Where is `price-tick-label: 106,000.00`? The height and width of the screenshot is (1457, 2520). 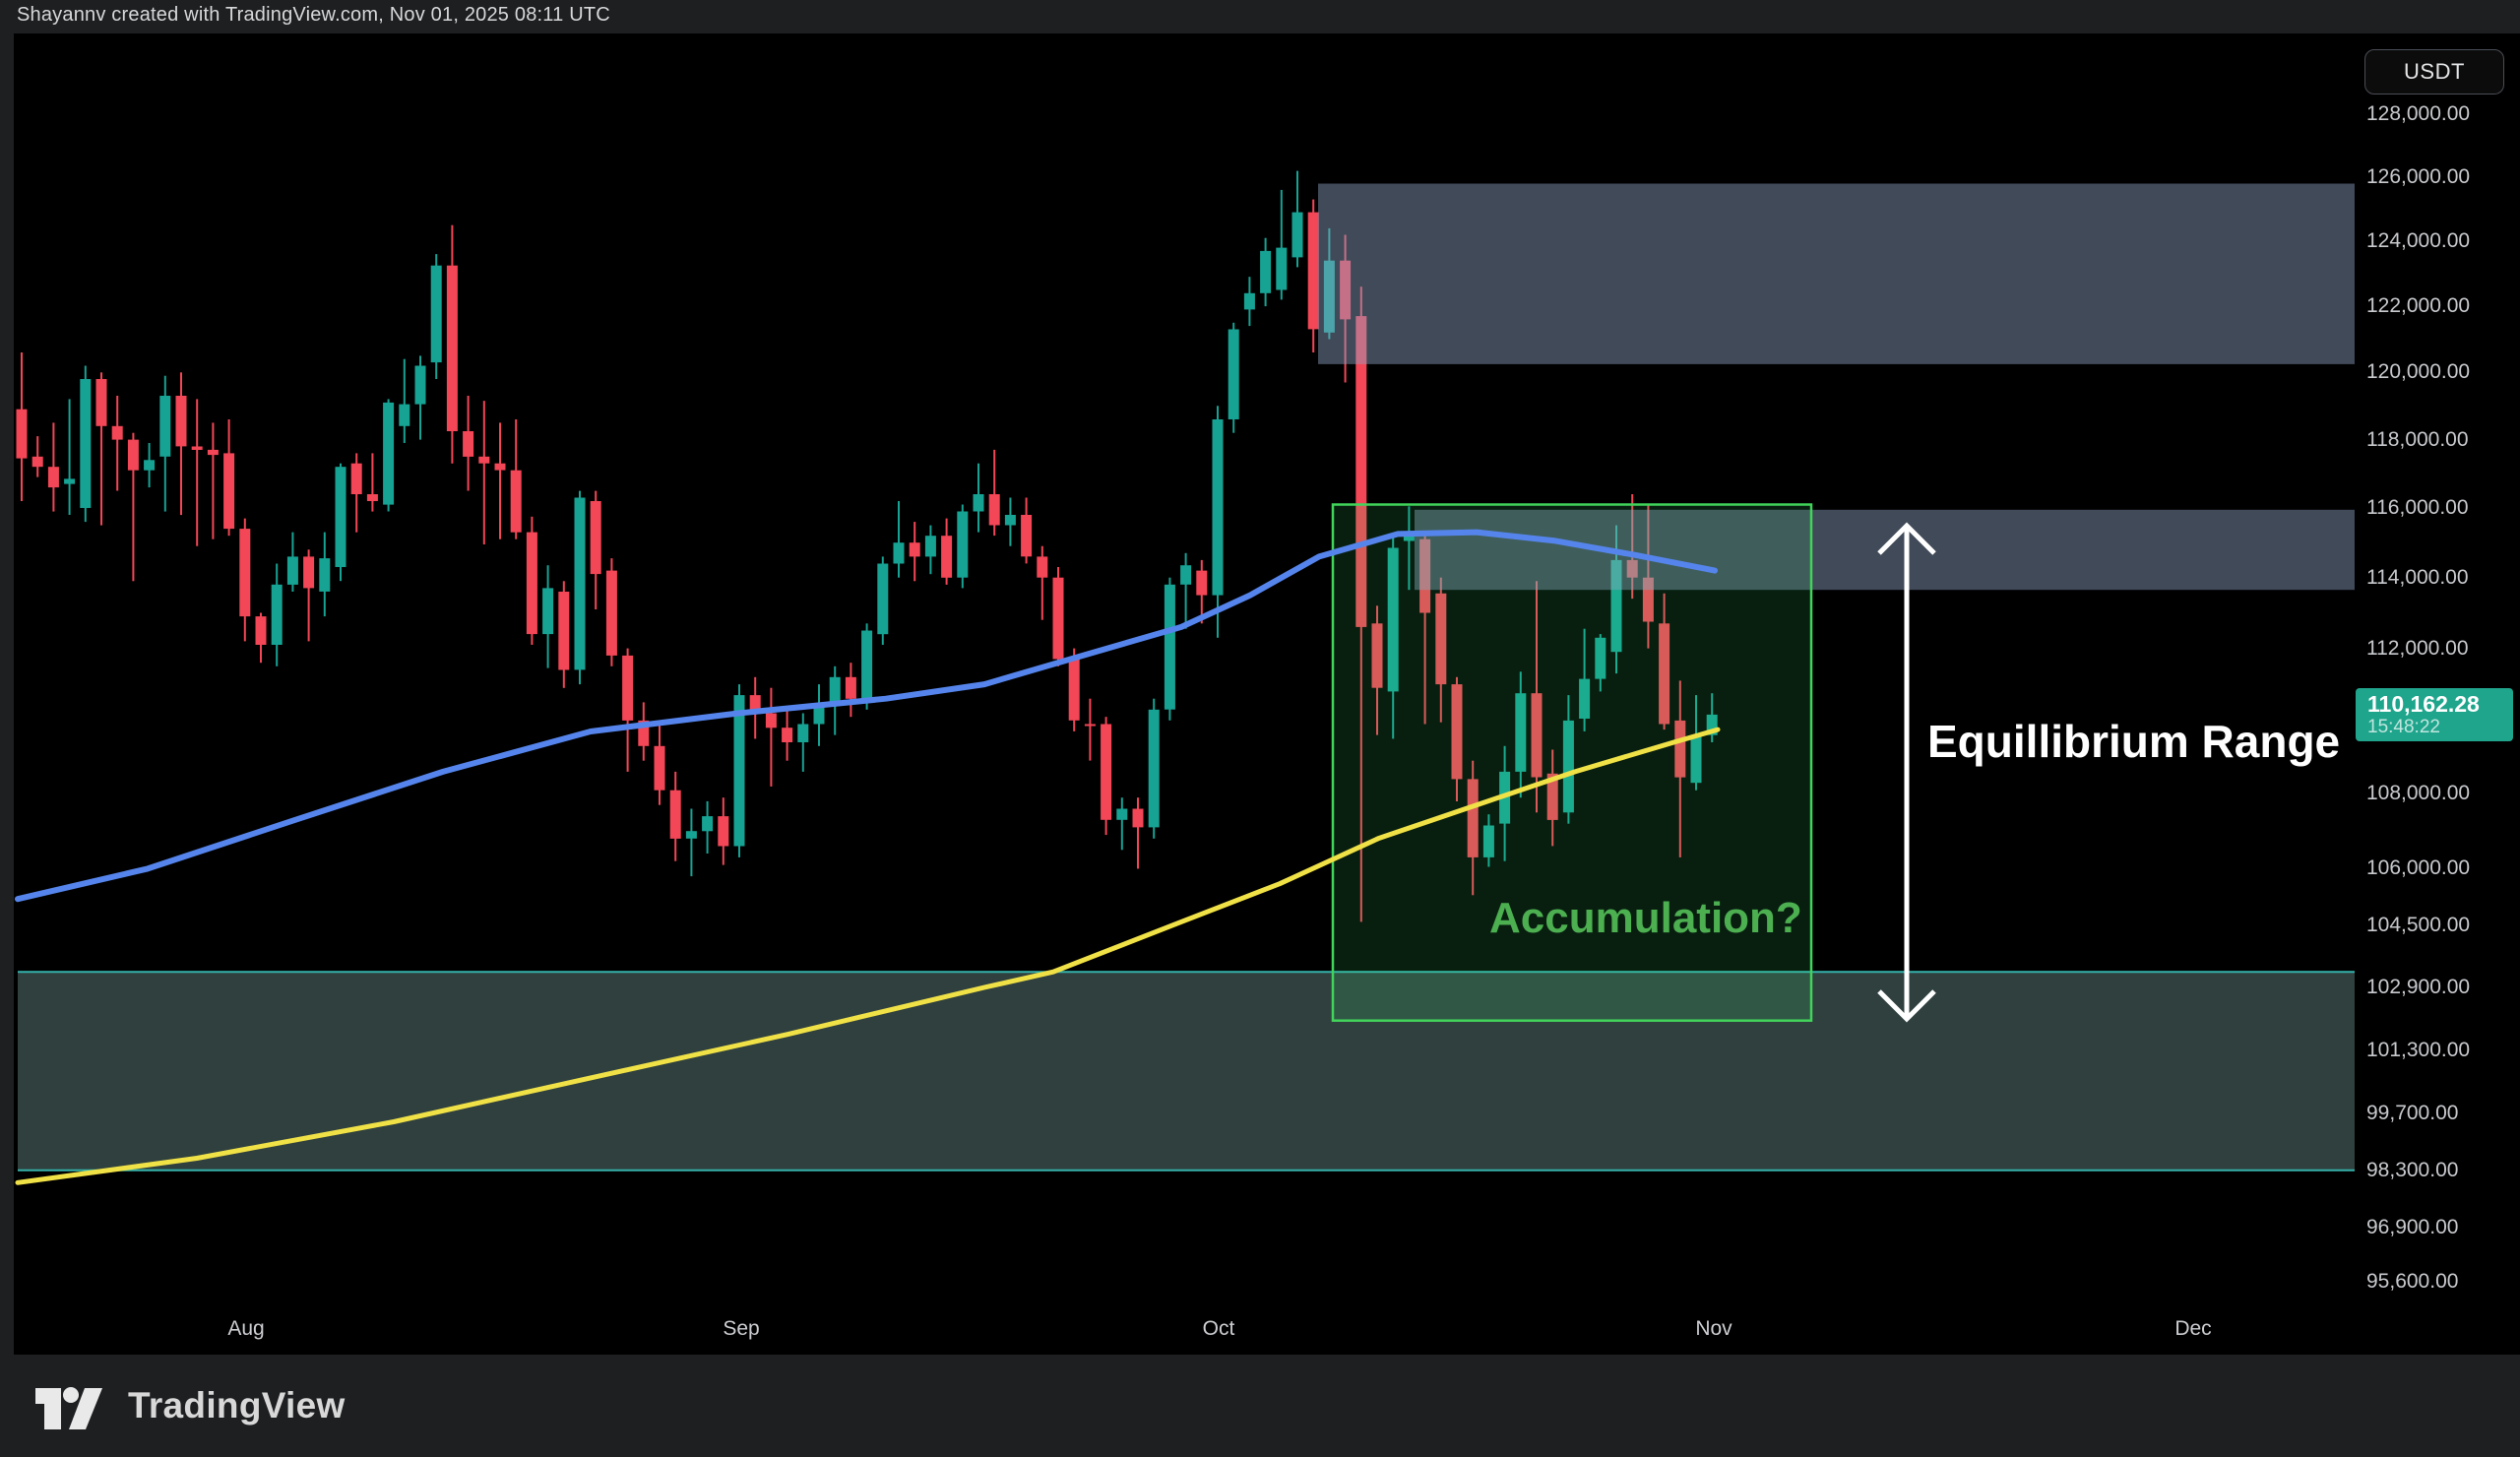
price-tick-label: 106,000.00 is located at coordinates (2418, 868).